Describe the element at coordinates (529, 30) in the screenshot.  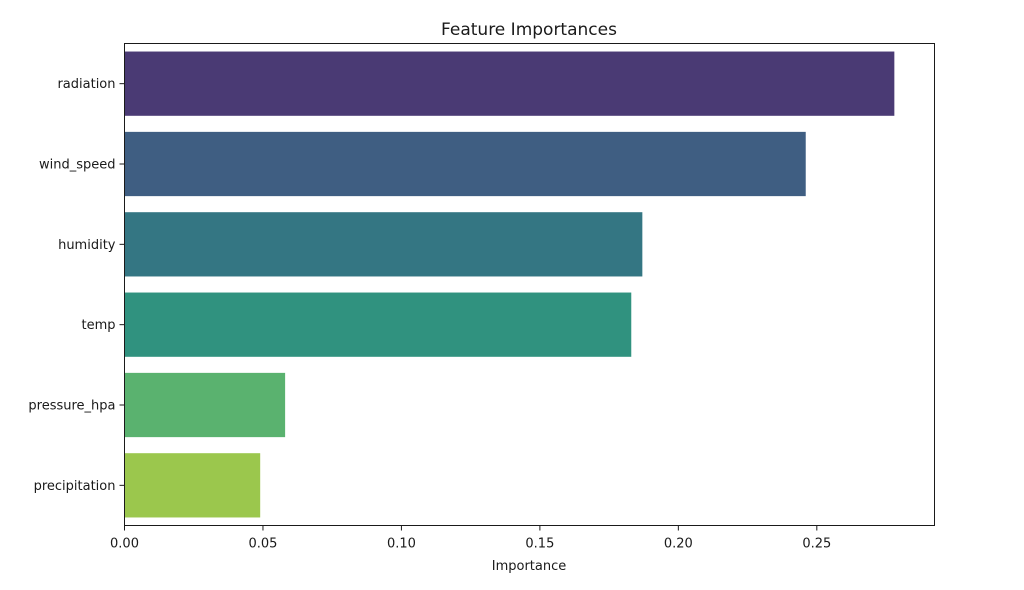
I see `chart-title: Feature Importances` at that location.